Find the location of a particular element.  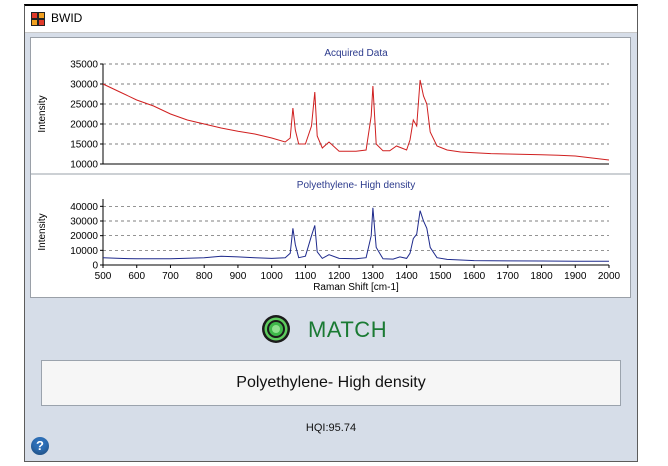

match-label: MATCH is located at coordinates (348, 329).